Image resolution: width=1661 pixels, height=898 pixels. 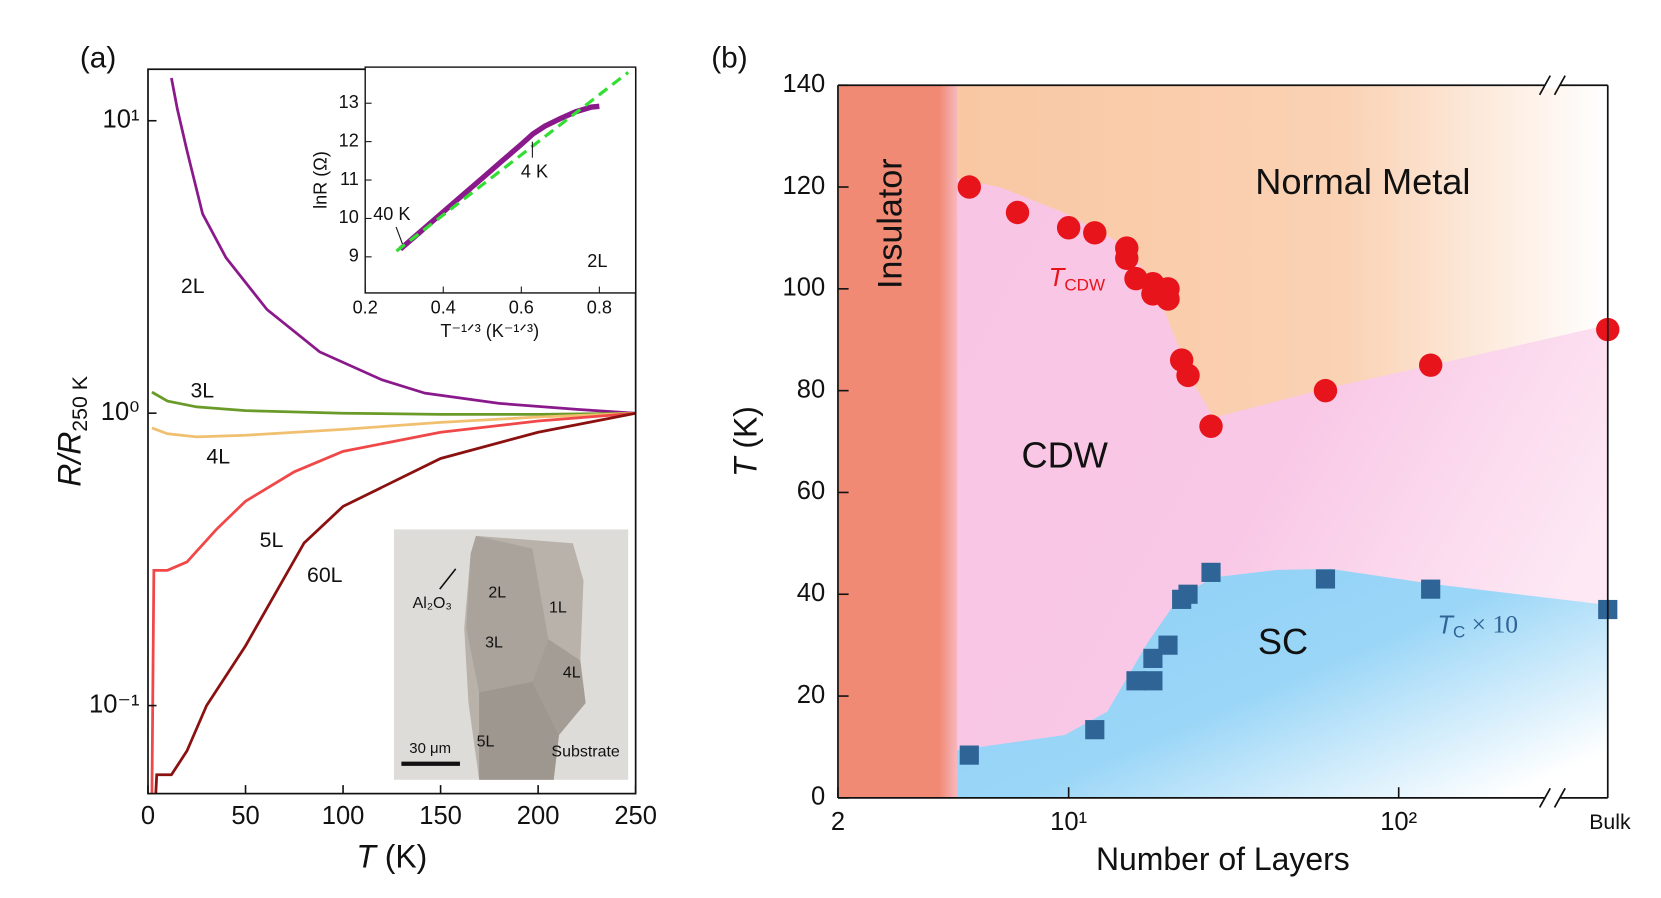 I want to click on x-tick-label: Bulk, so click(x=1610, y=822).